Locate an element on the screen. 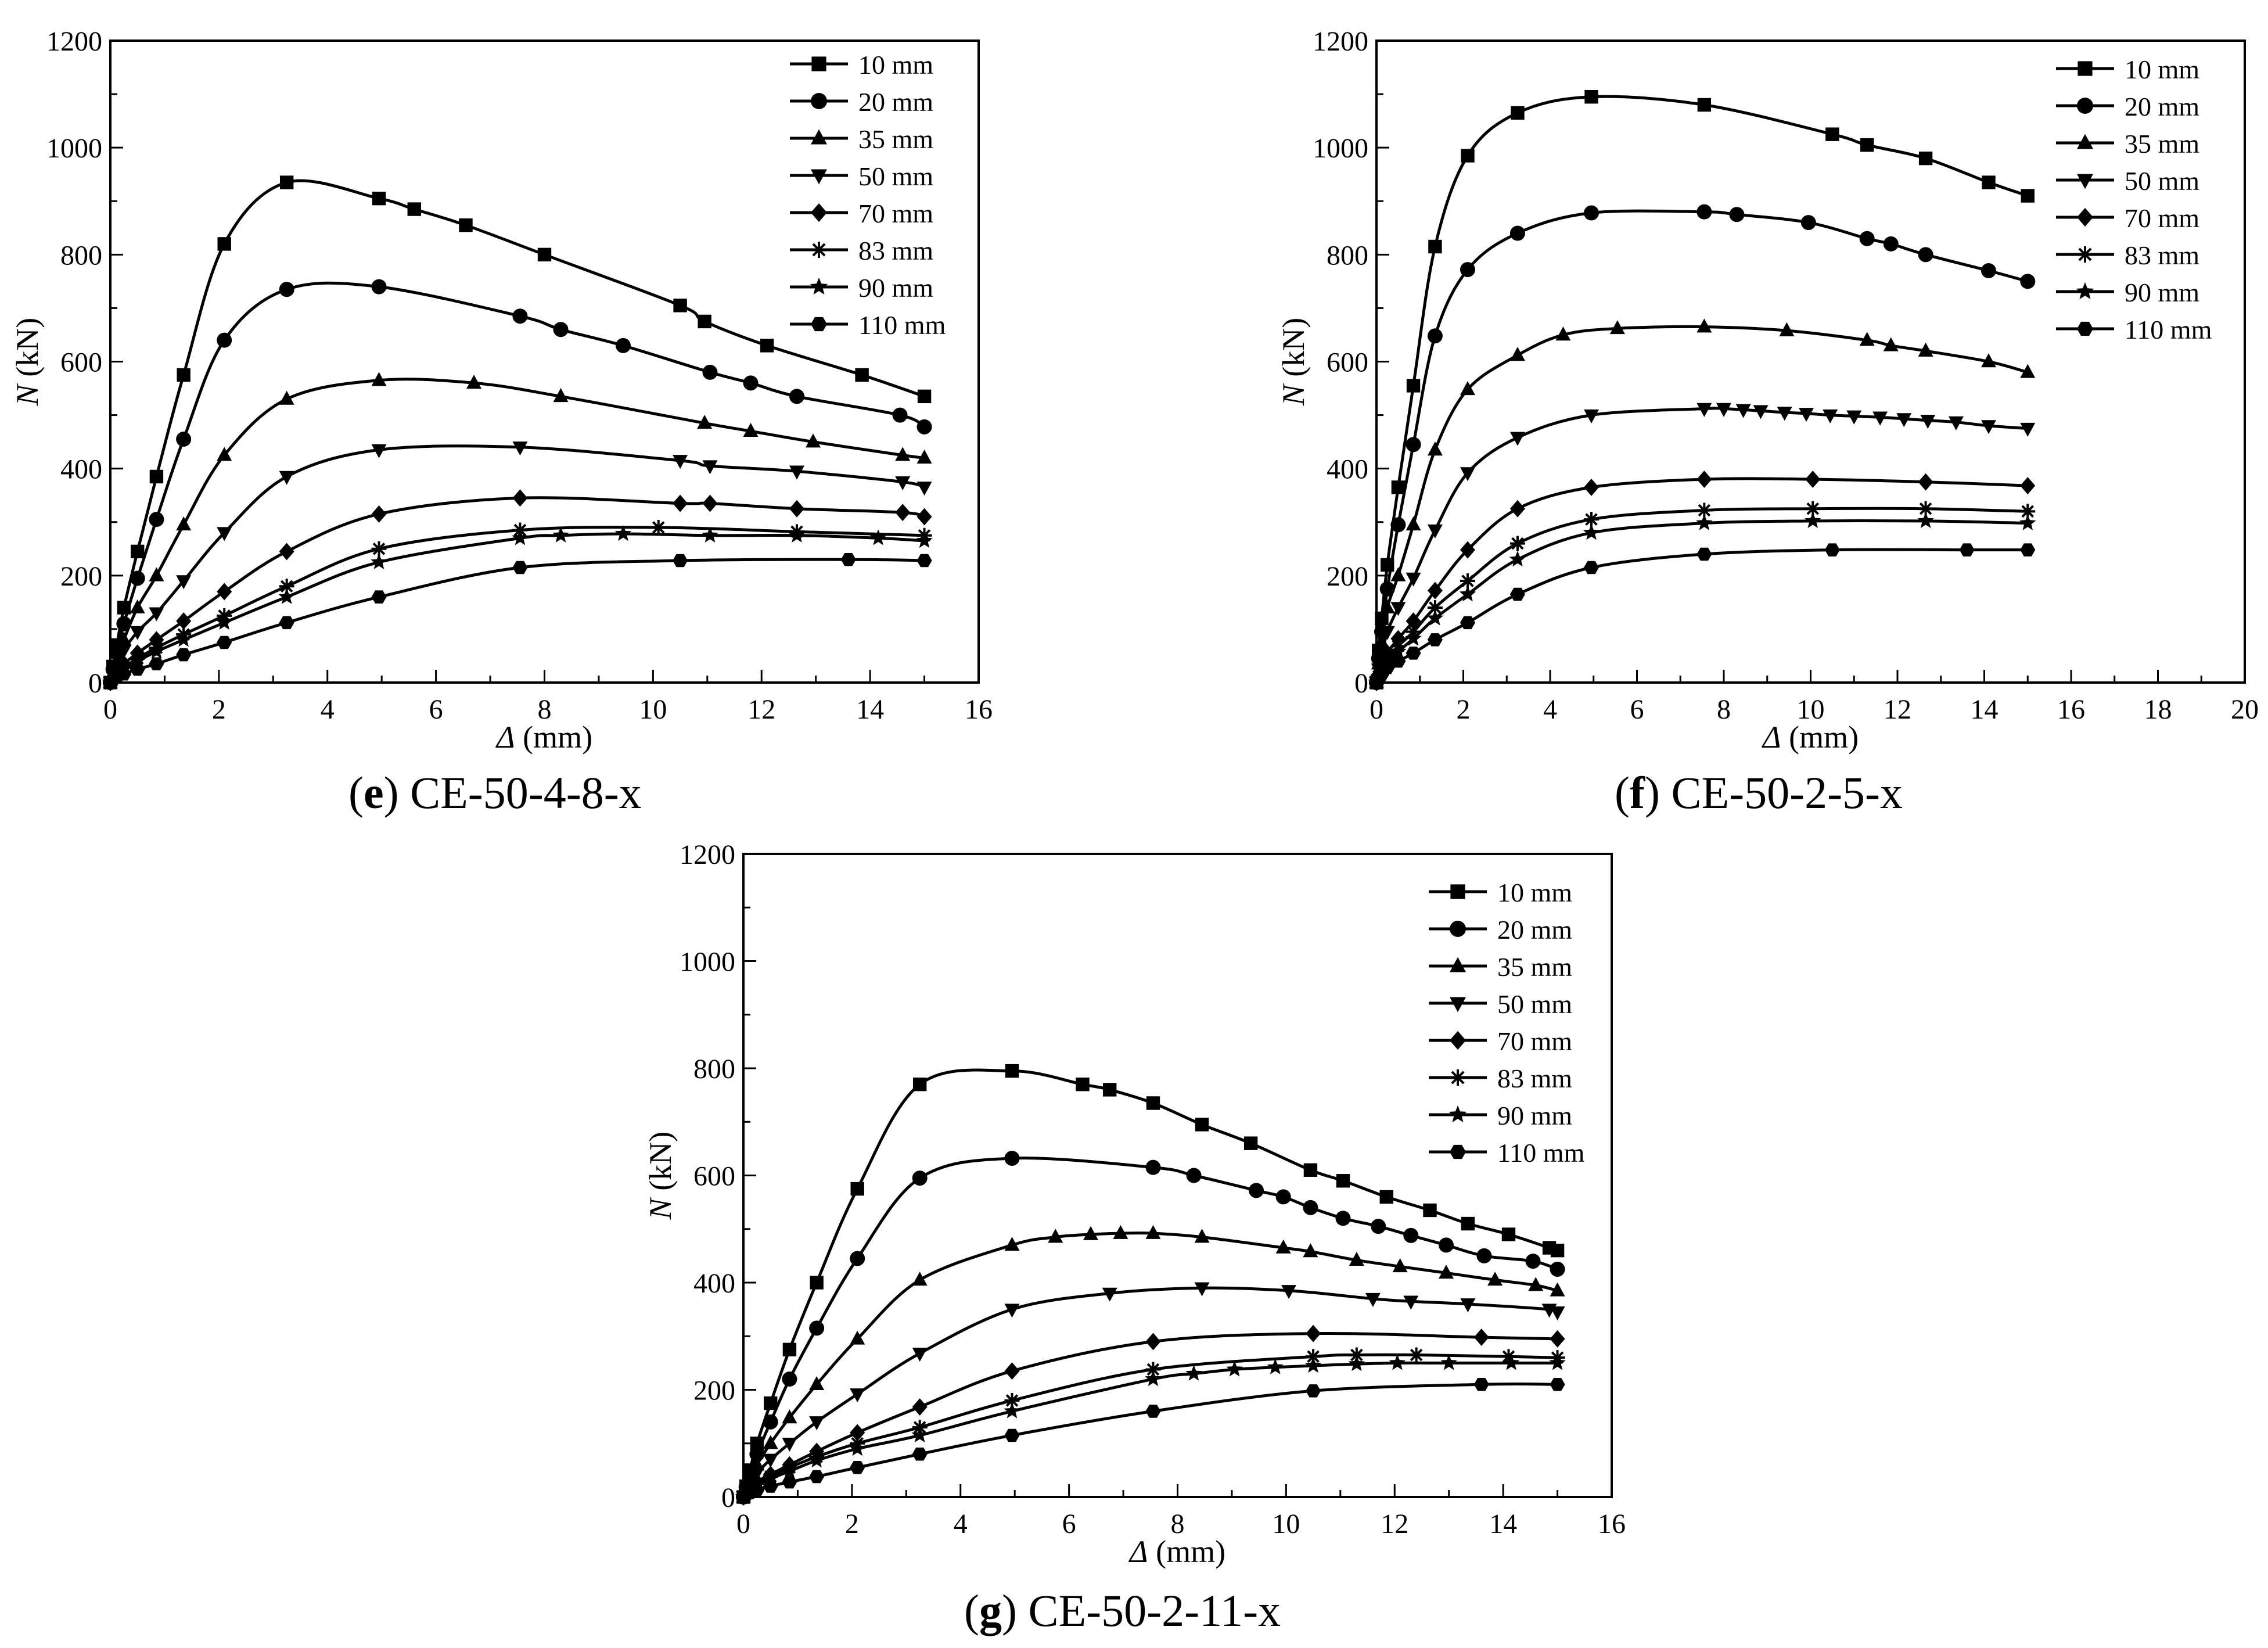 This screenshot has height=1648, width=2268. x-axis-label: Δ (mm) is located at coordinates (543, 737).